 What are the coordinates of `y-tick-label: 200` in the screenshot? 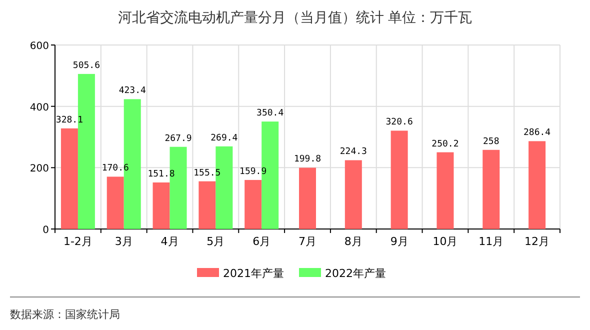 It's located at (39, 169).